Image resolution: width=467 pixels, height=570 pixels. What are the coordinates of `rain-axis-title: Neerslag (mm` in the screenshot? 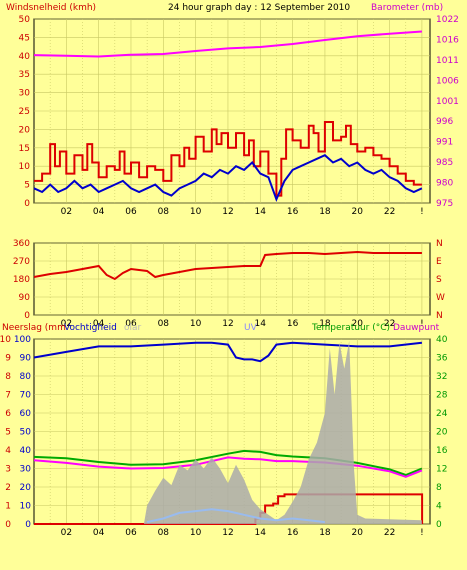 It's located at (34, 328).